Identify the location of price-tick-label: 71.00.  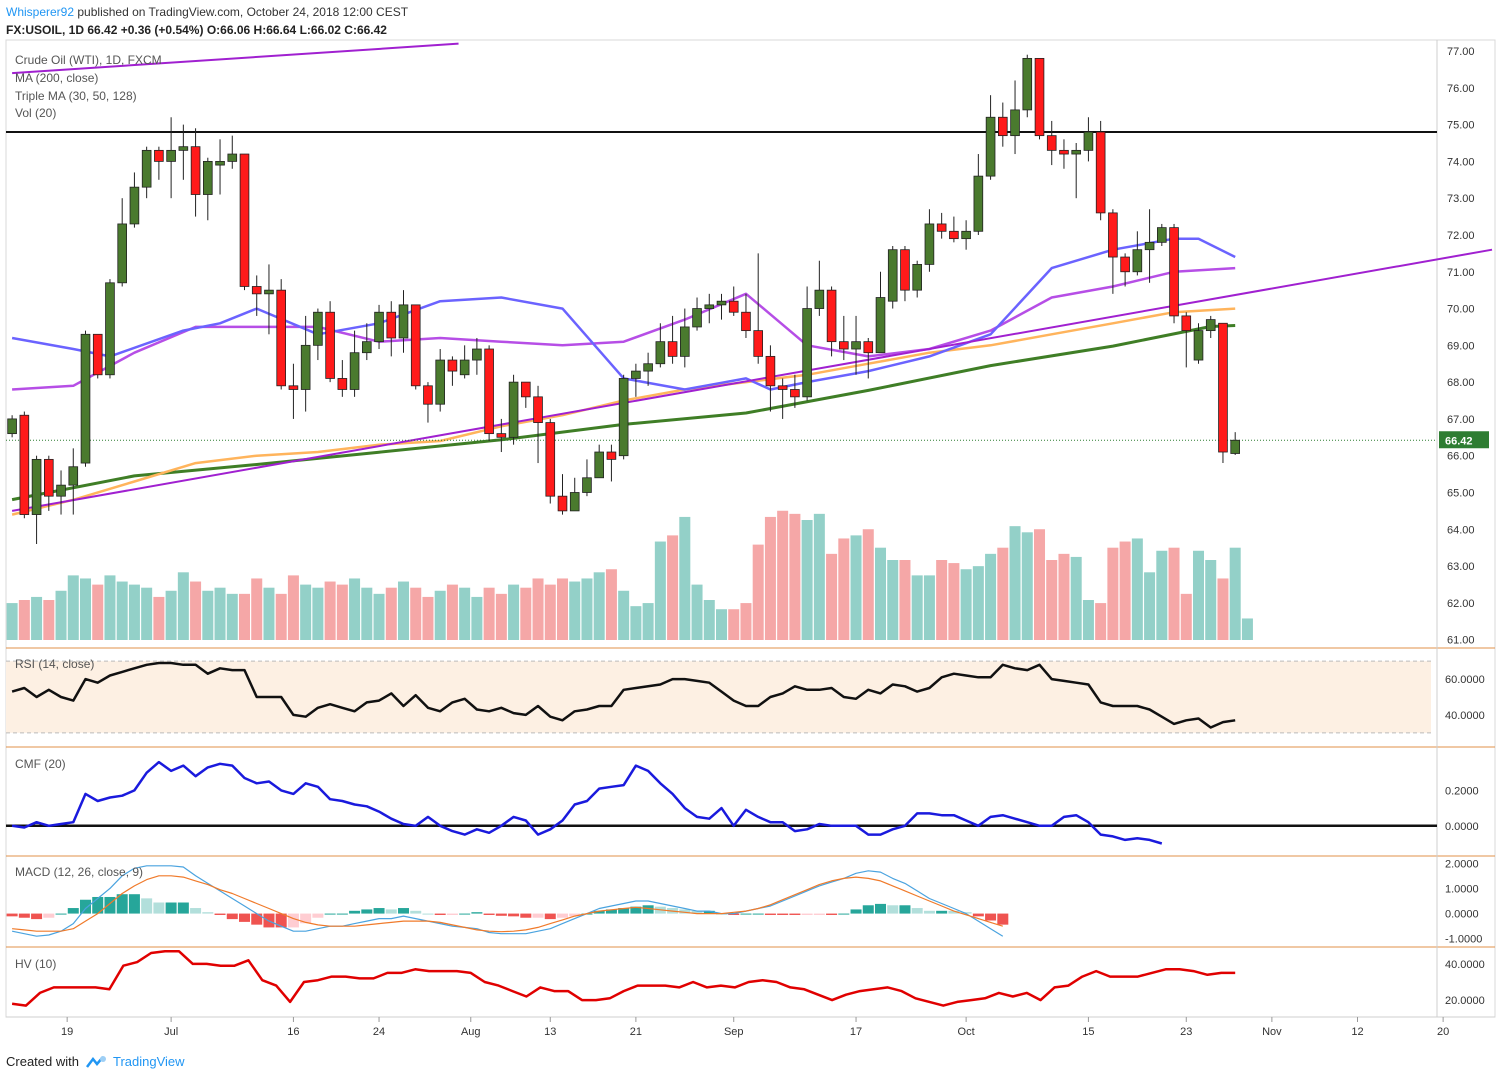
(1461, 273).